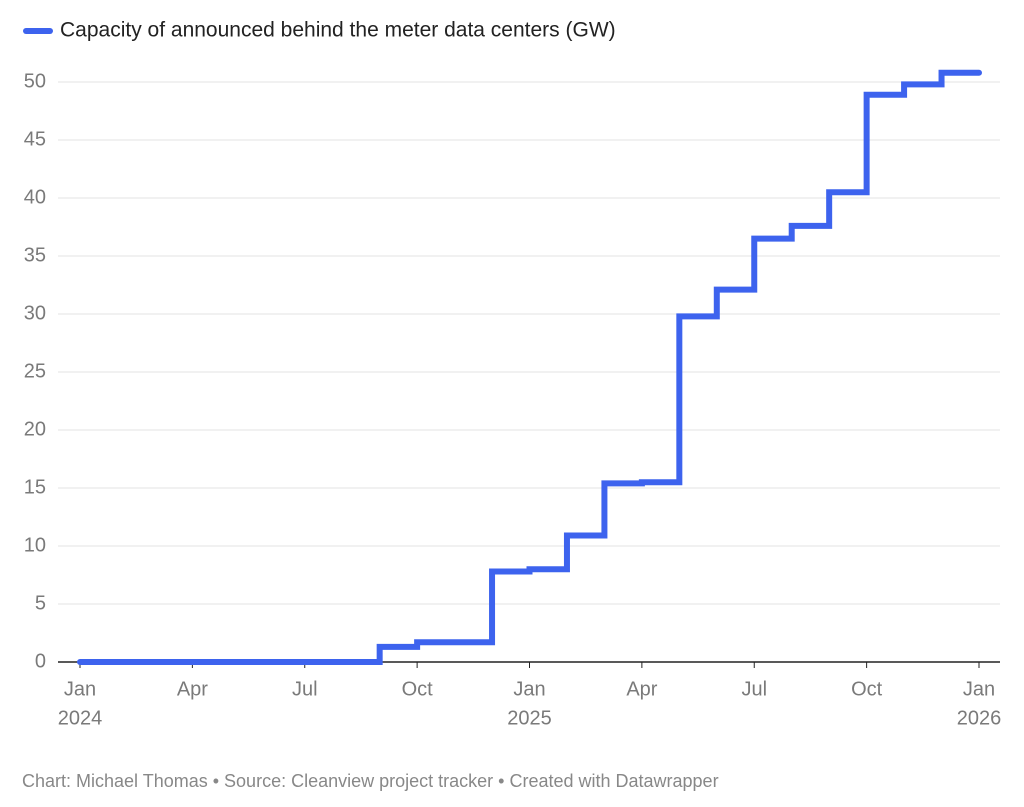  What do you see at coordinates (35, 429) in the screenshot?
I see `y-tick-label: 20` at bounding box center [35, 429].